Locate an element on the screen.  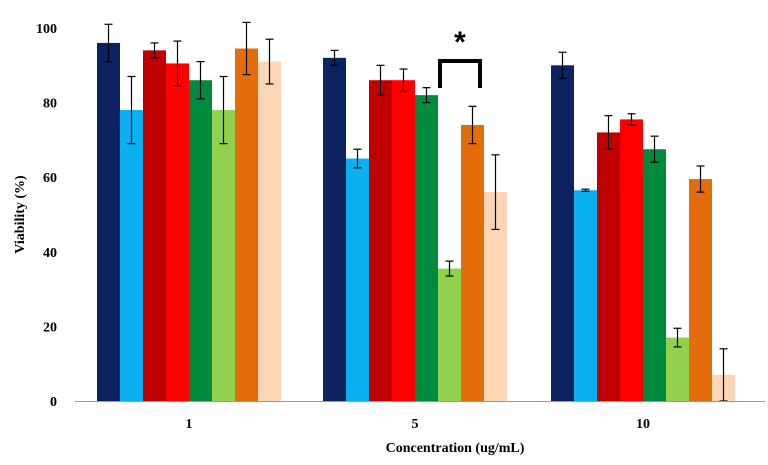
y-tick-label: 80 is located at coordinates (50, 104).